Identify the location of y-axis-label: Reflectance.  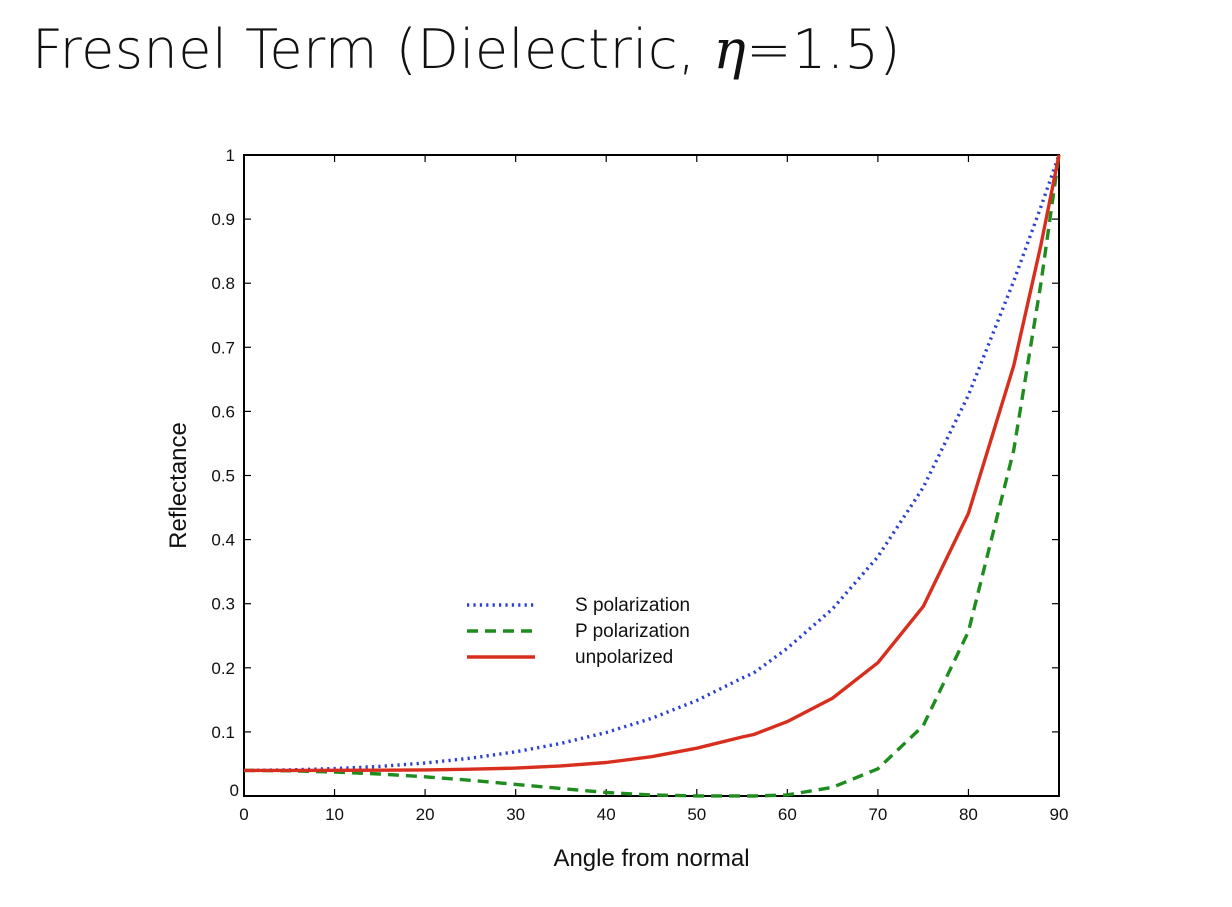
(178, 485).